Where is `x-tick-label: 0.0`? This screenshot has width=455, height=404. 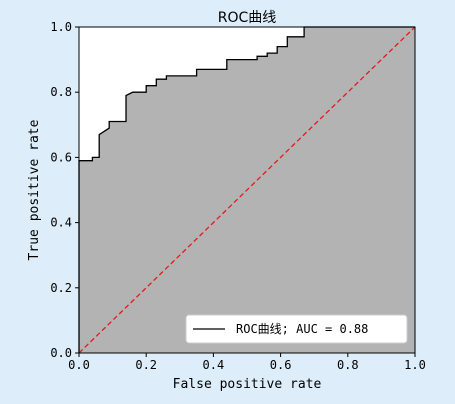 x-tick-label: 0.0 is located at coordinates (79, 365).